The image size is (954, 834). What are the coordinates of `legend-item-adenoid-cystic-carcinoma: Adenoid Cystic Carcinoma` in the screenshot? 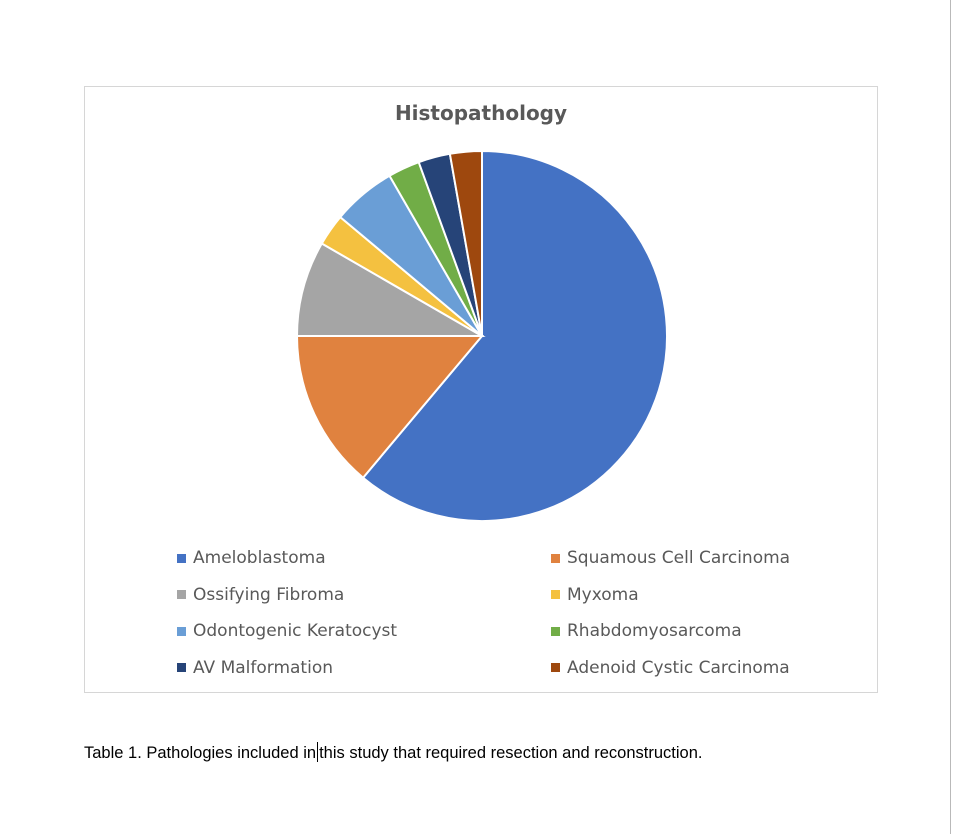 It's located at (670, 668).